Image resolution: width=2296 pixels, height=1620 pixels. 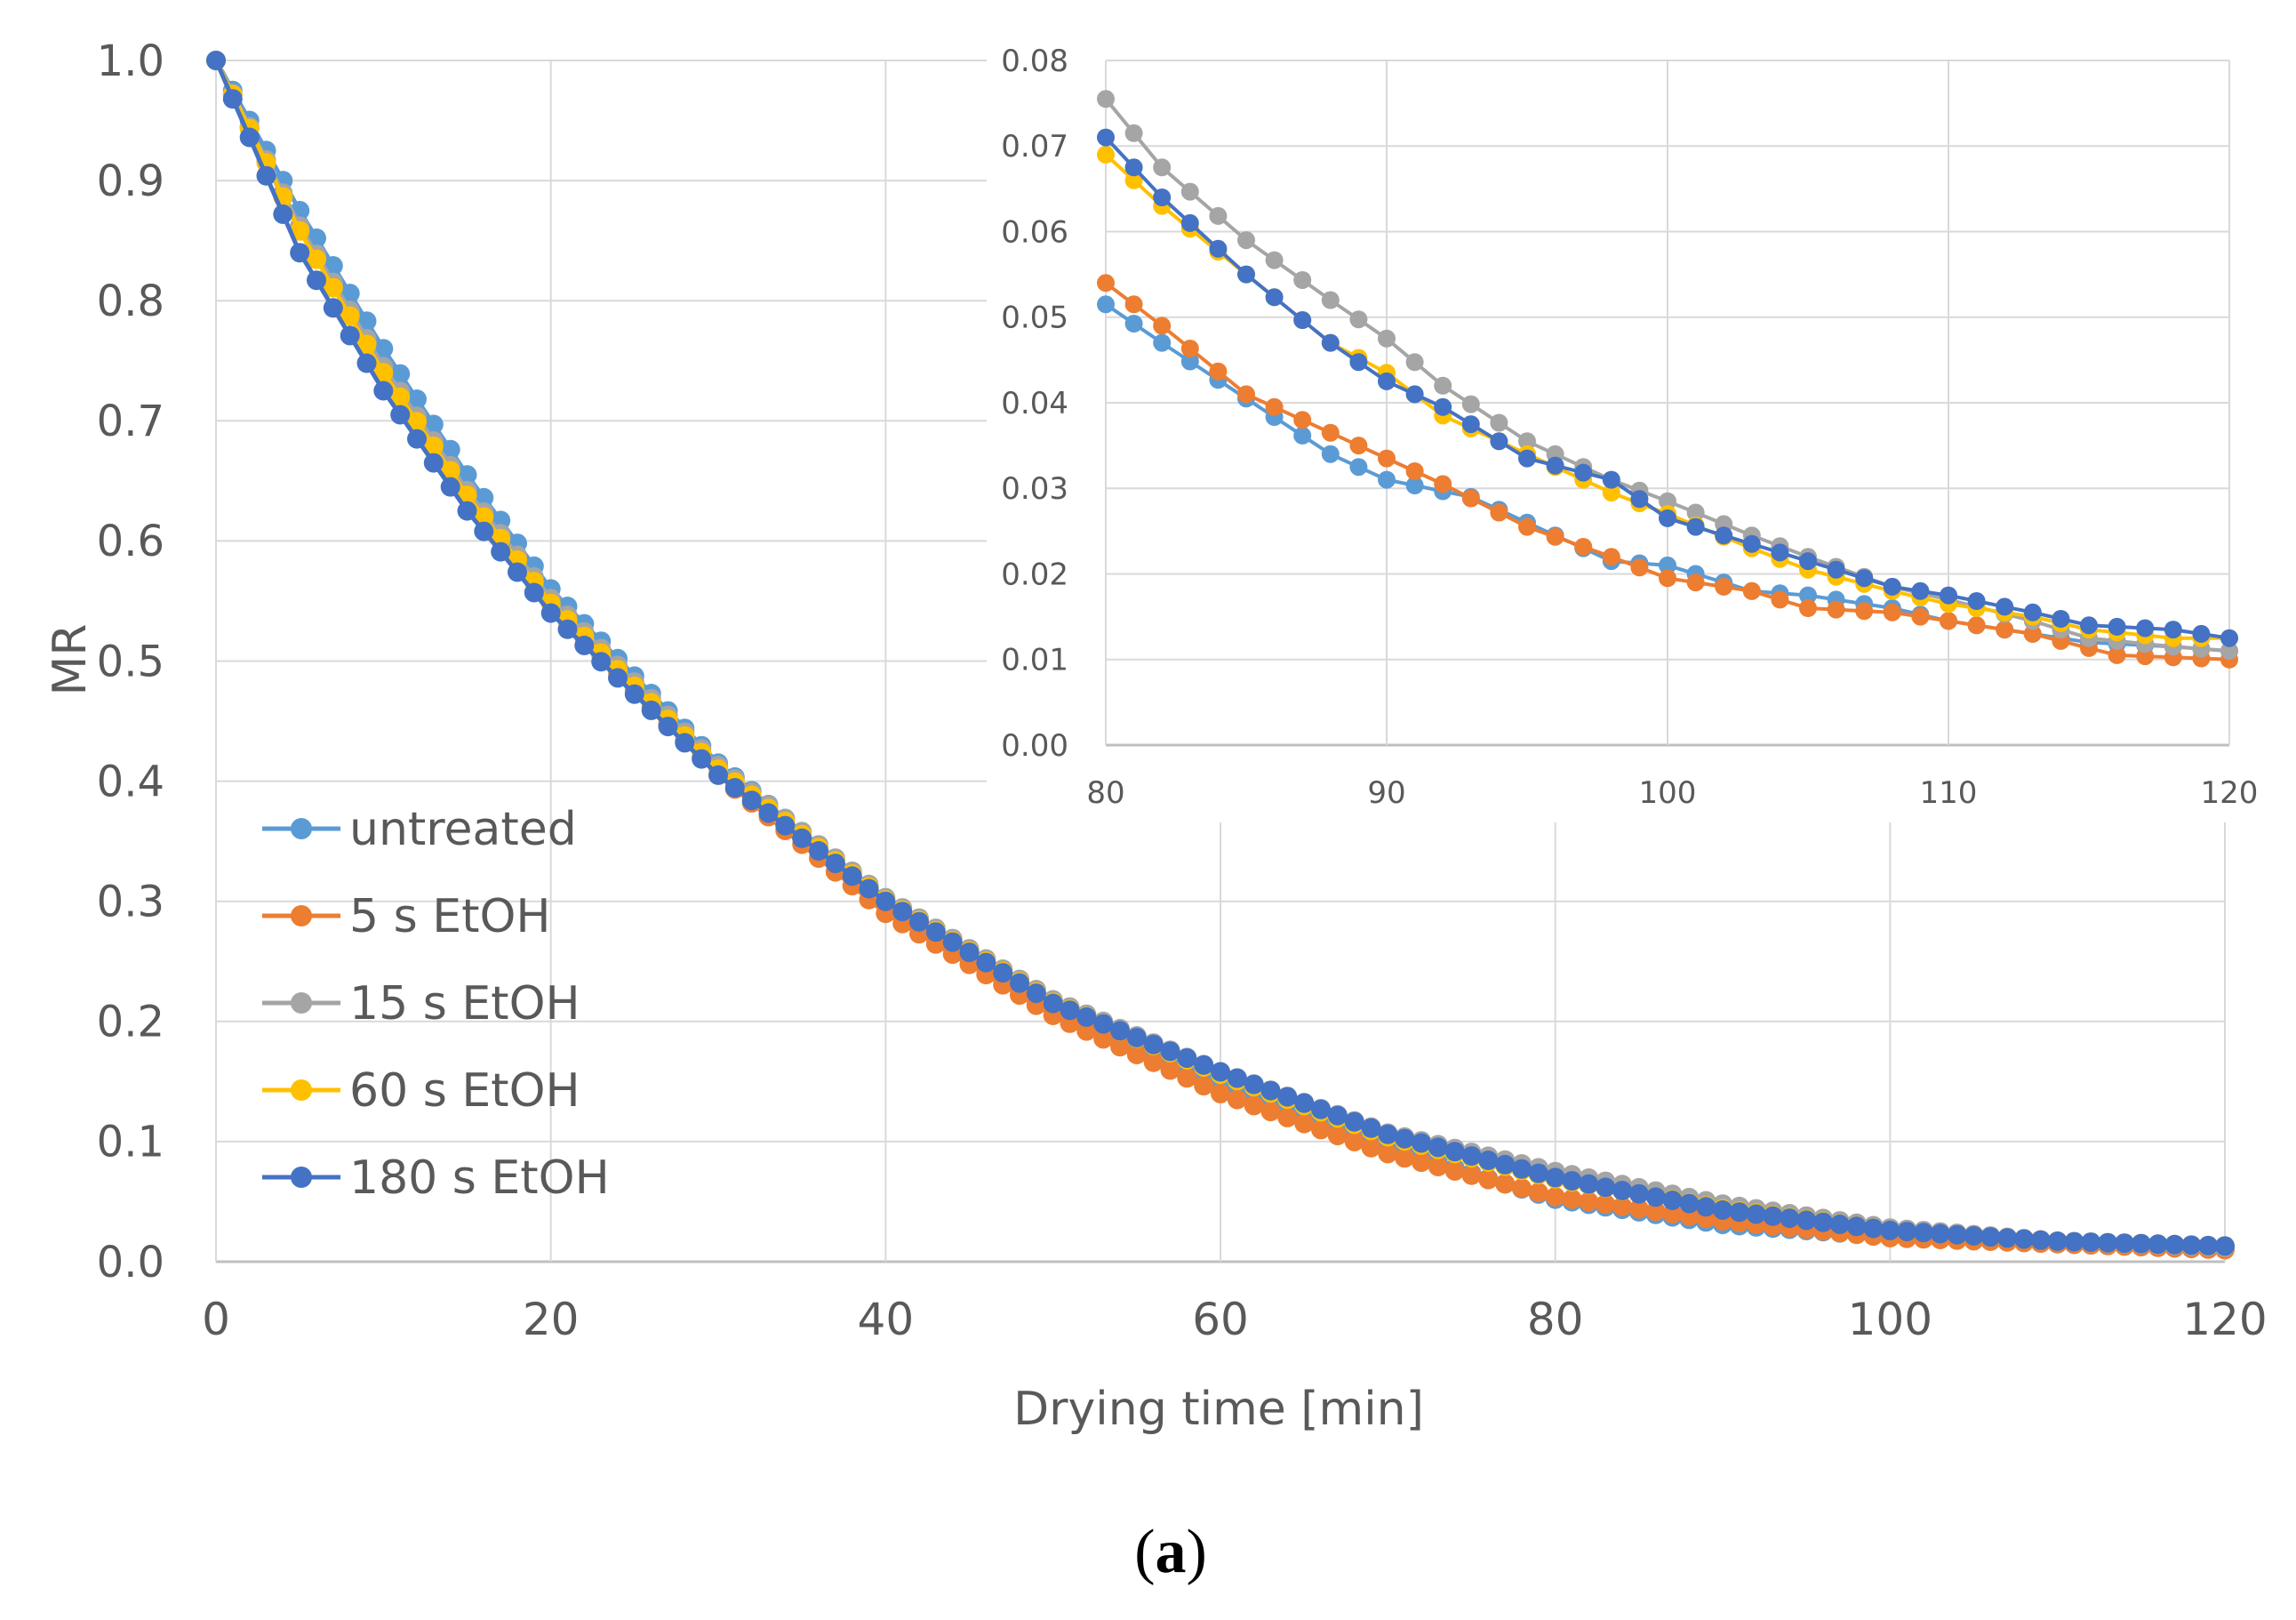 What do you see at coordinates (1890, 1319) in the screenshot?
I see `main-x-tick-label: 100` at bounding box center [1890, 1319].